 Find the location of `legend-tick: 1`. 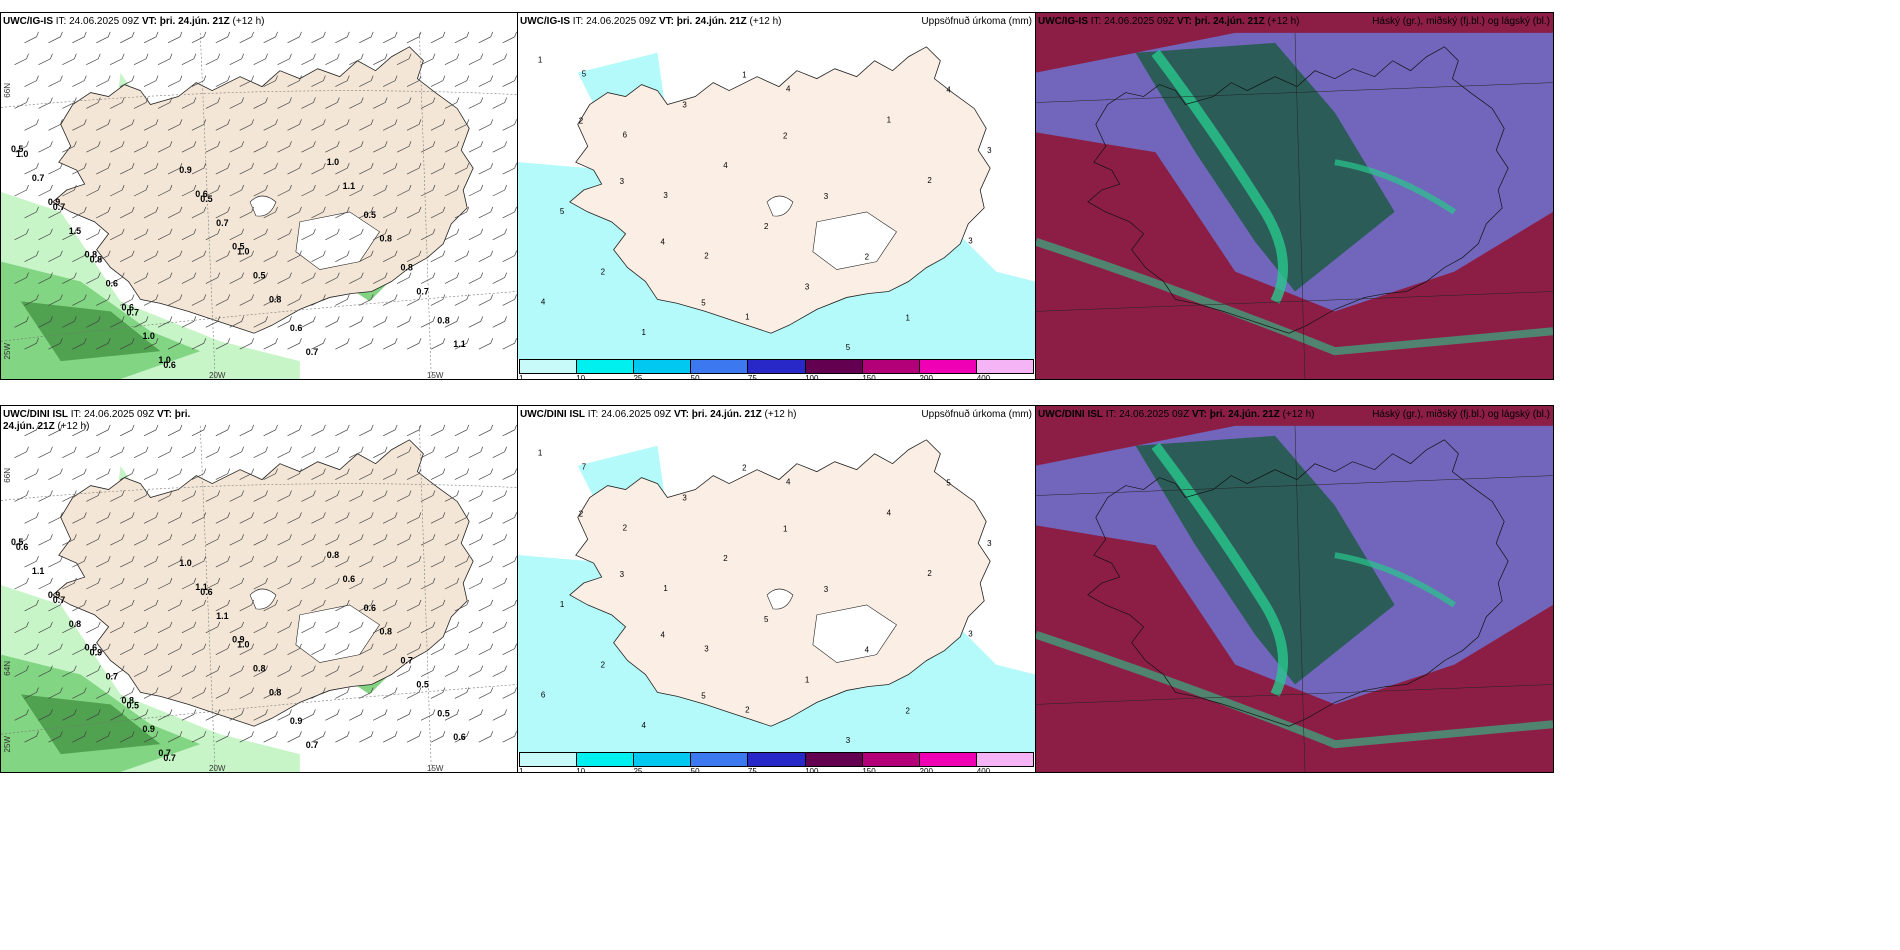

legend-tick: 1 is located at coordinates (521, 377).